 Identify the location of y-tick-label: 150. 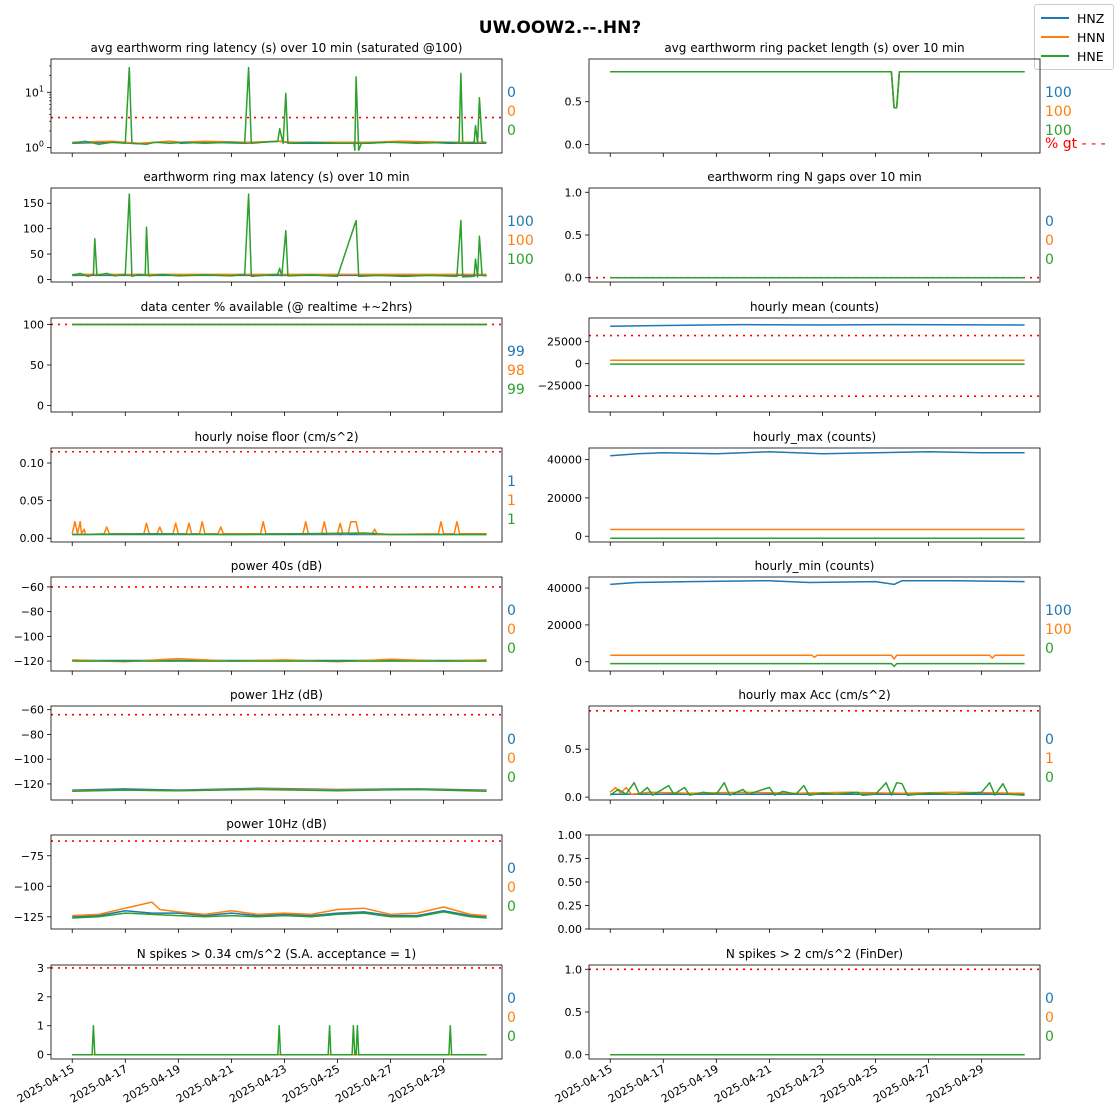
(33, 203).